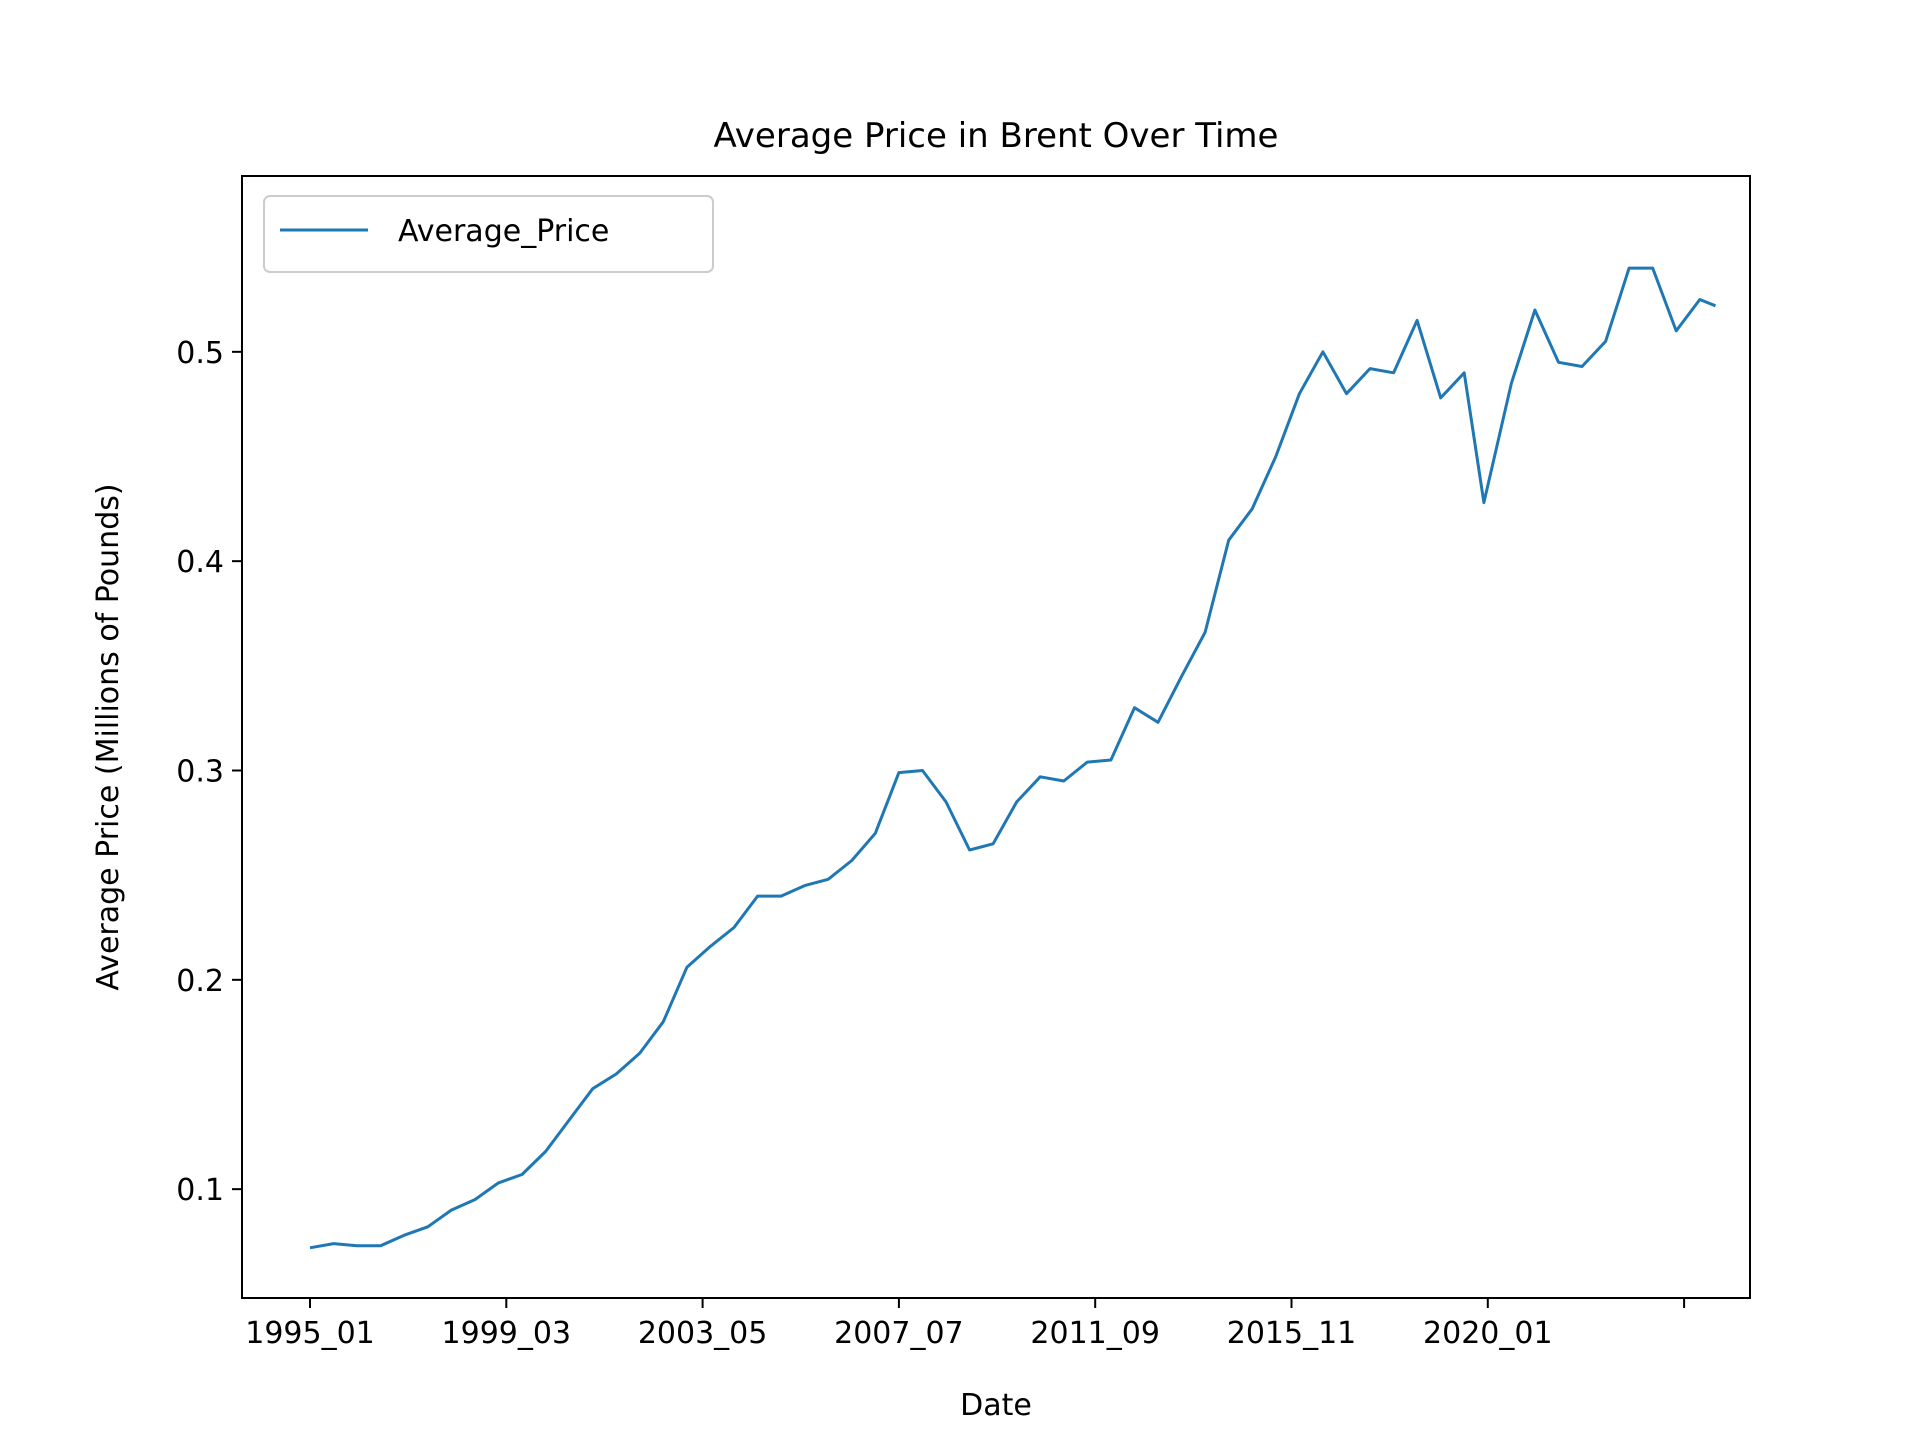  What do you see at coordinates (200, 353) in the screenshot?
I see `y-tick-label: 0.5` at bounding box center [200, 353].